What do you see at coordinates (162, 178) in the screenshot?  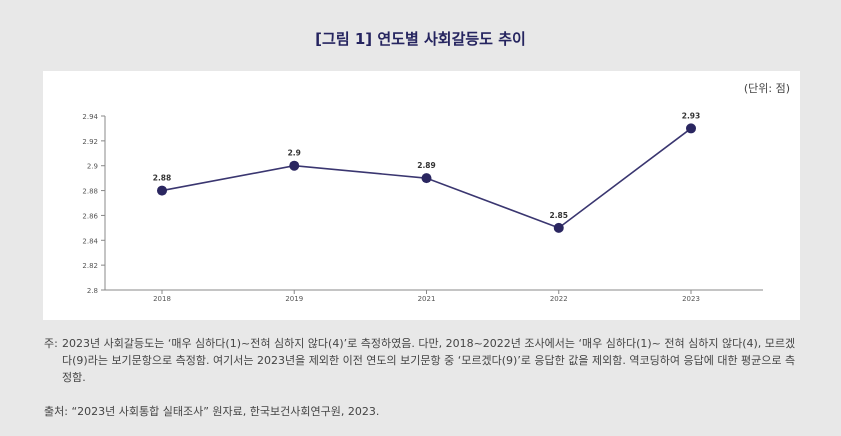 I see `data-label: 2.88` at bounding box center [162, 178].